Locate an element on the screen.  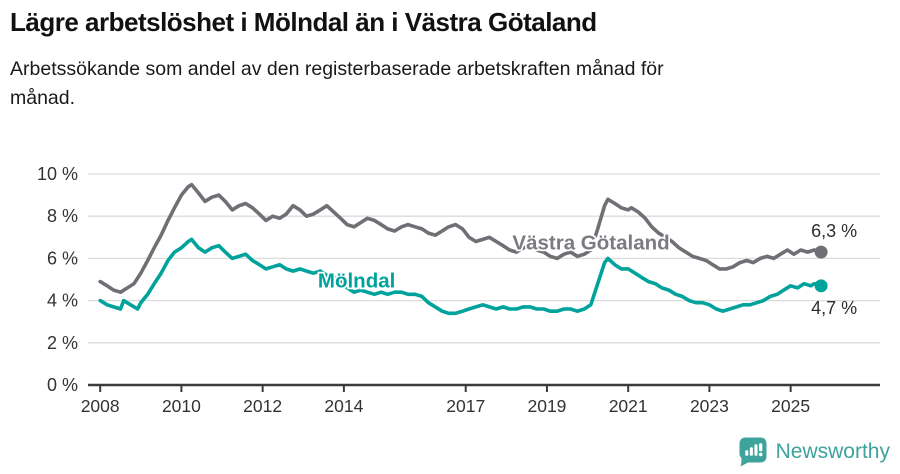
y-axis-label: 6 % is located at coordinates (62, 258).